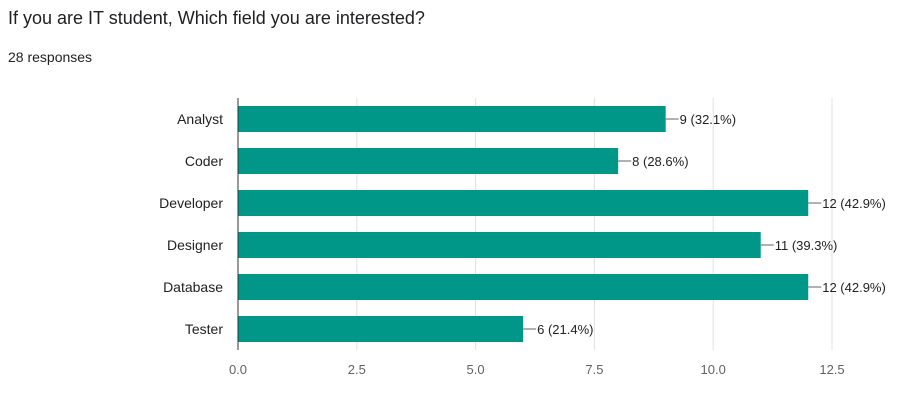  I want to click on category-label: Tester, so click(204, 329).